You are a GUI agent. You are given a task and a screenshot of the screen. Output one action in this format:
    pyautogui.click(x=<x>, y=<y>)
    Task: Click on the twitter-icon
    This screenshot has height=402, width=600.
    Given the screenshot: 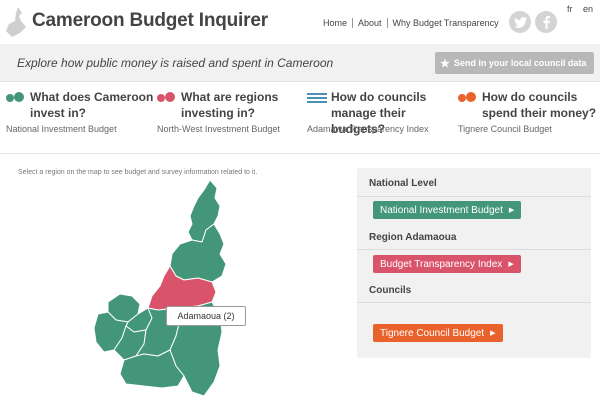 What is the action you would take?
    pyautogui.click(x=520, y=22)
    